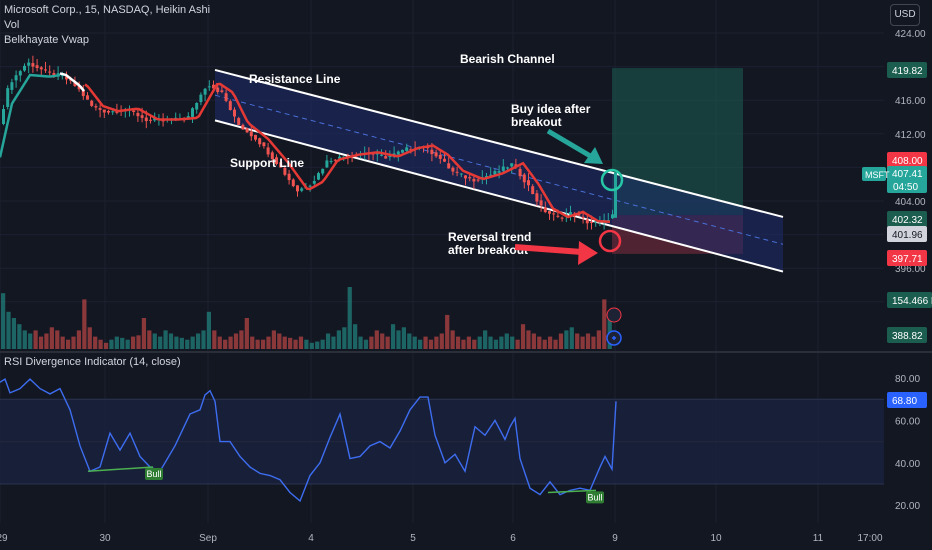  Describe the element at coordinates (907, 220) in the screenshot. I see `entry-price-tag: 402.32` at that location.